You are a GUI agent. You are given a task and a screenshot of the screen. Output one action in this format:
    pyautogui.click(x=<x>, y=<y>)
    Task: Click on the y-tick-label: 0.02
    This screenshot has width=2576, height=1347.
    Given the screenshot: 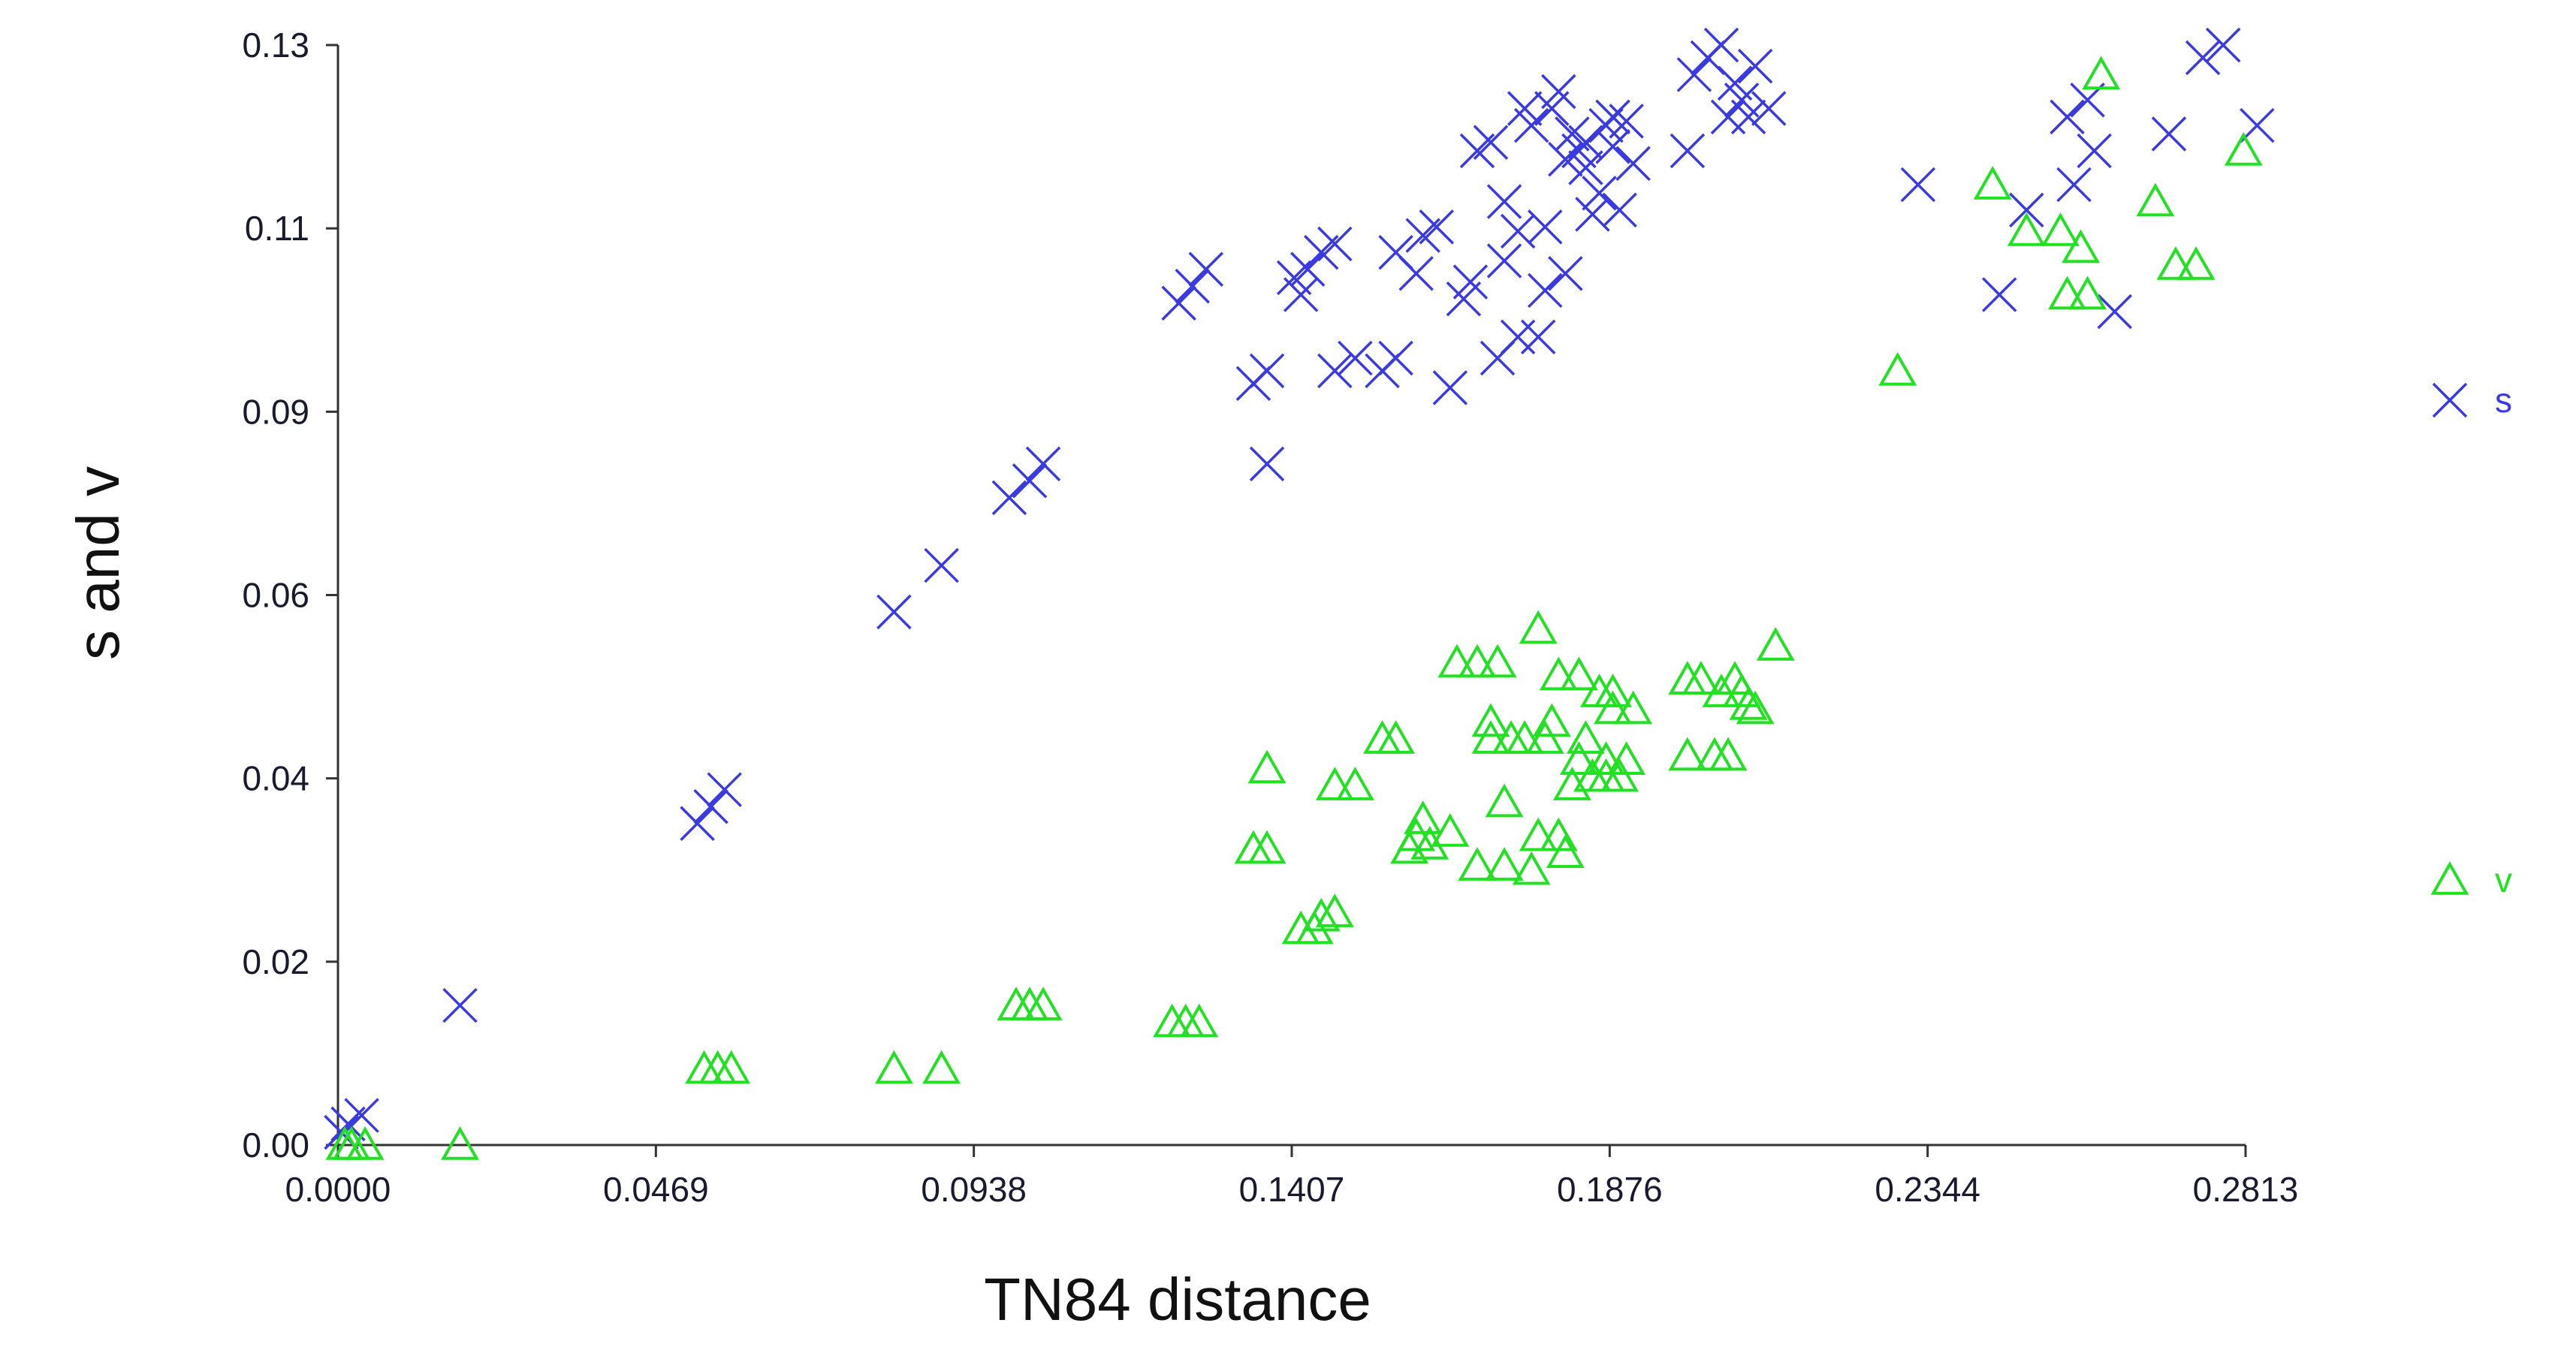 What is the action you would take?
    pyautogui.click(x=275, y=962)
    